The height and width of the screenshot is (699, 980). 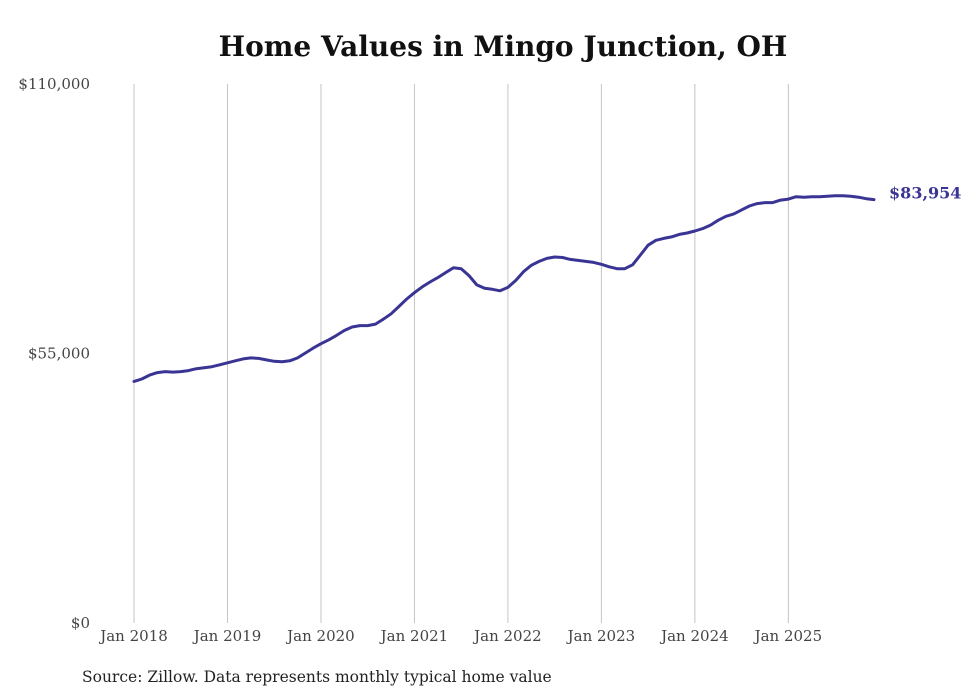 What do you see at coordinates (694, 636) in the screenshot?
I see `x-tick-label: Jan 2024` at bounding box center [694, 636].